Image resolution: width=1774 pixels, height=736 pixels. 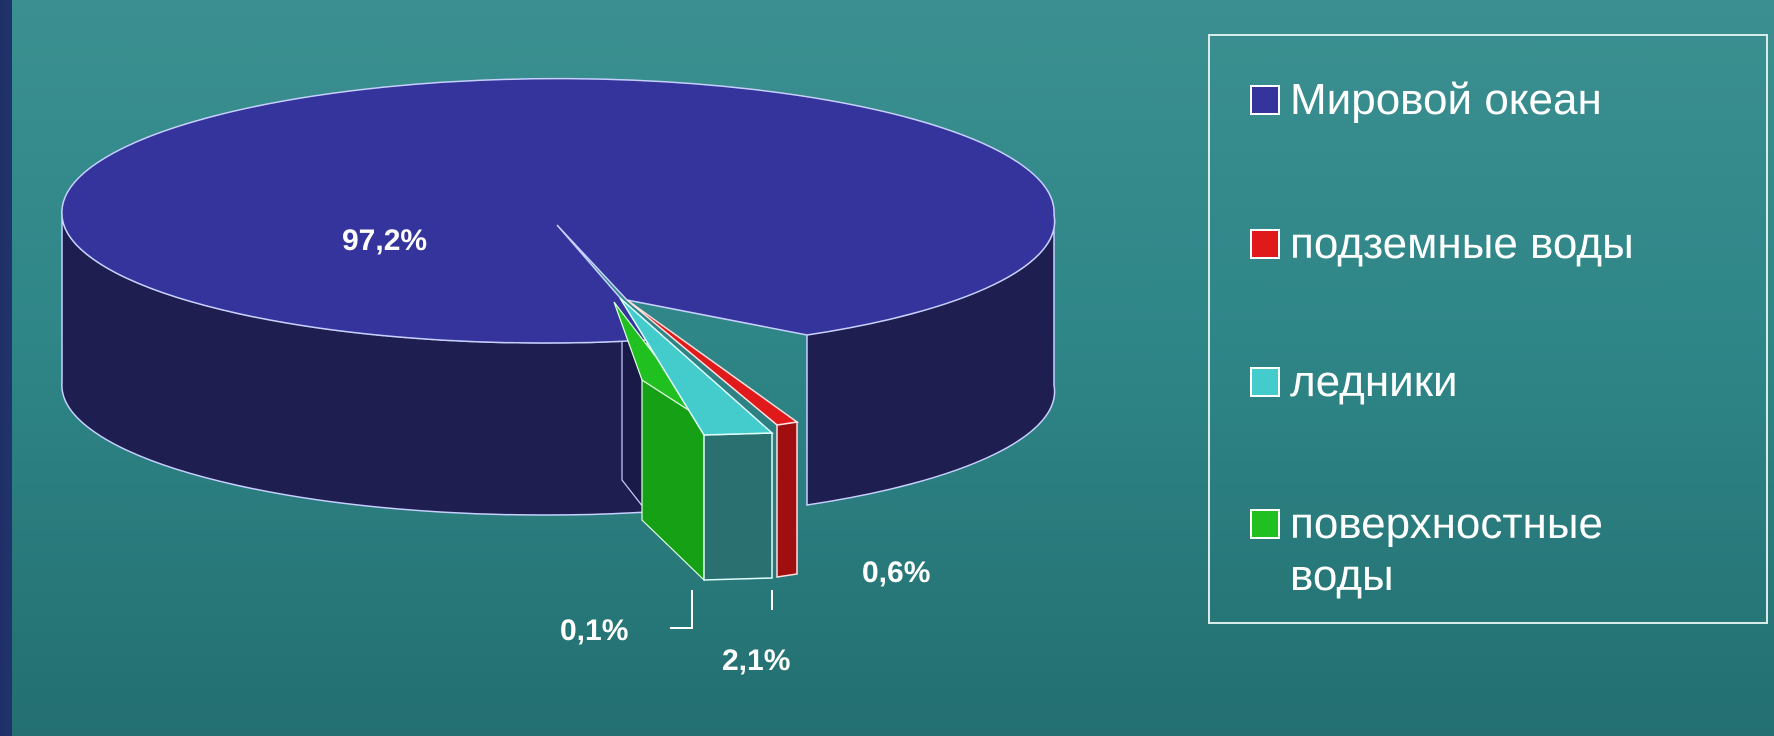 I want to click on legend-item-glaciers: ледники, so click(x=1490, y=382).